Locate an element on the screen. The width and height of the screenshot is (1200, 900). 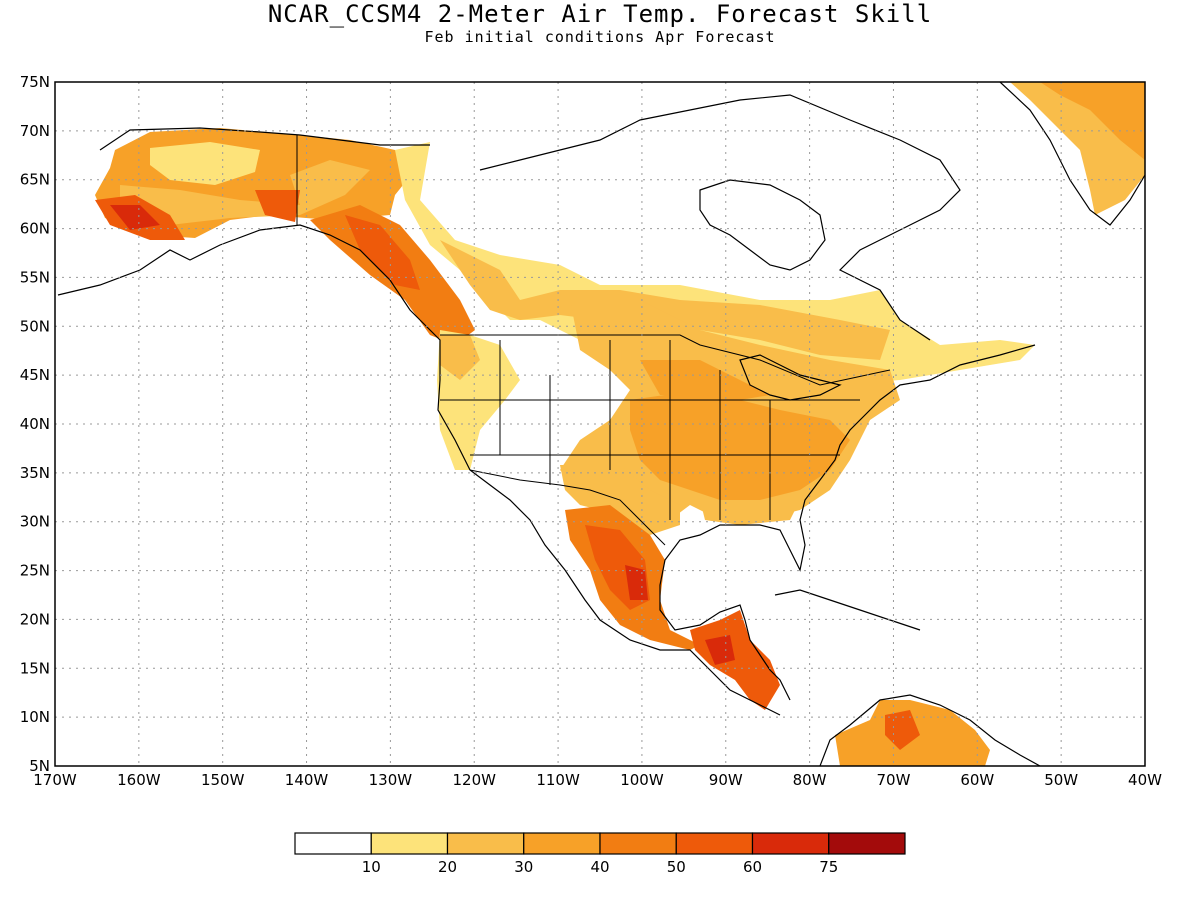
colorbar-label: 20 is located at coordinates (447, 867).